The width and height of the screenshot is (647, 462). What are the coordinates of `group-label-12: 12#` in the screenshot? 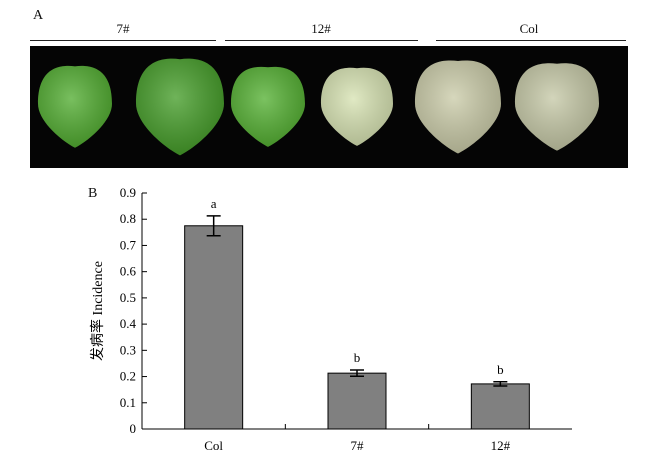 It's located at (321, 28).